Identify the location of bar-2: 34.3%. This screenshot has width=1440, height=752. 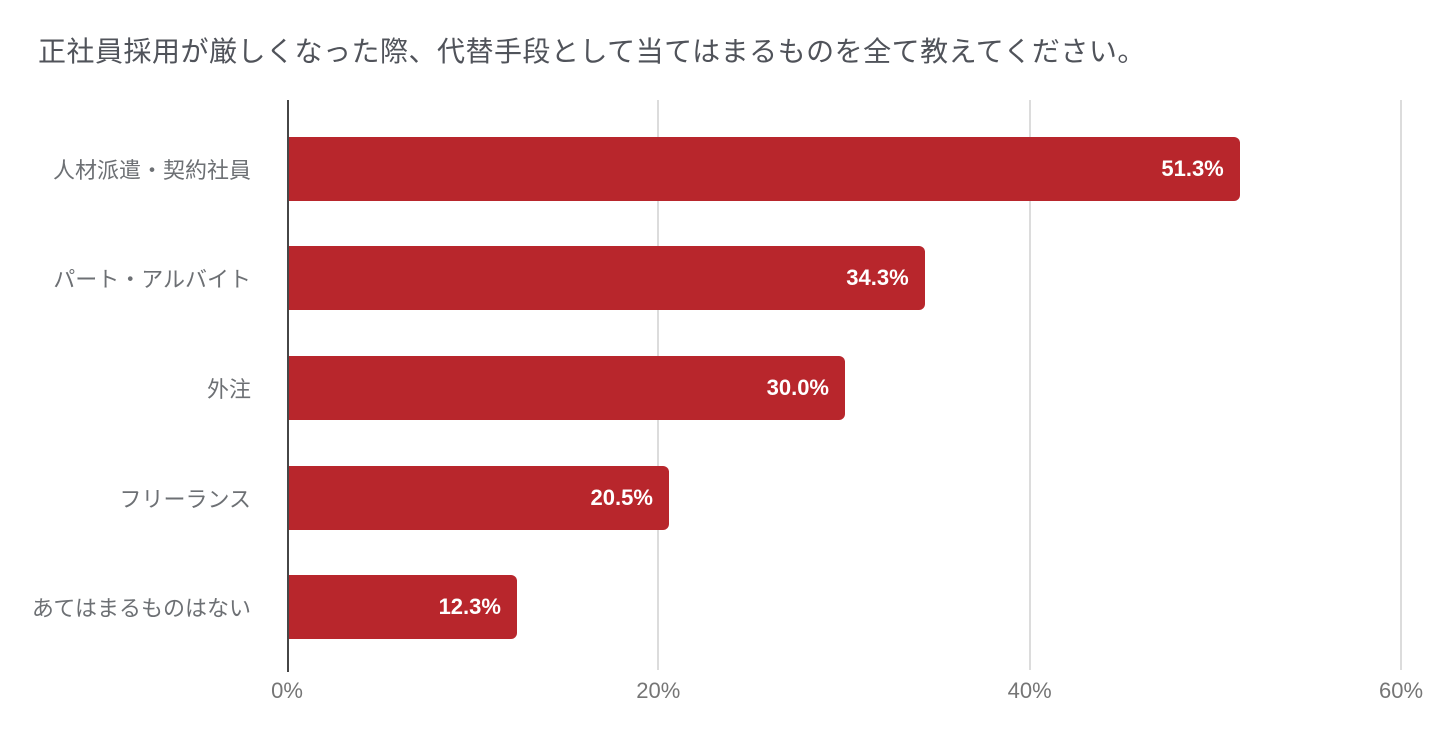
(607, 278).